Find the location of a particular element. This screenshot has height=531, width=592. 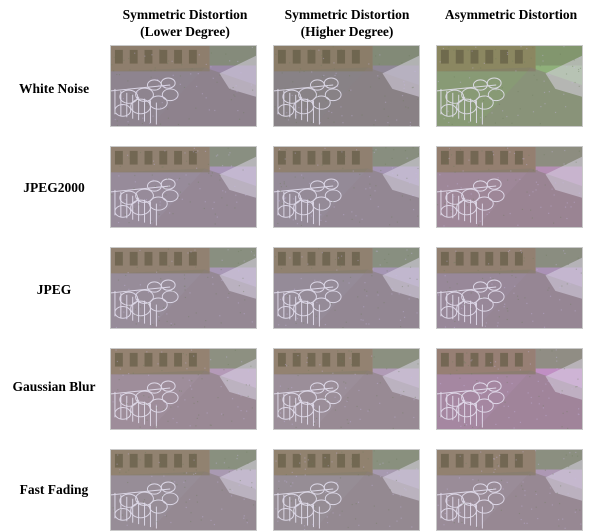

image-white-noise-asymmetric is located at coordinates (509, 86).